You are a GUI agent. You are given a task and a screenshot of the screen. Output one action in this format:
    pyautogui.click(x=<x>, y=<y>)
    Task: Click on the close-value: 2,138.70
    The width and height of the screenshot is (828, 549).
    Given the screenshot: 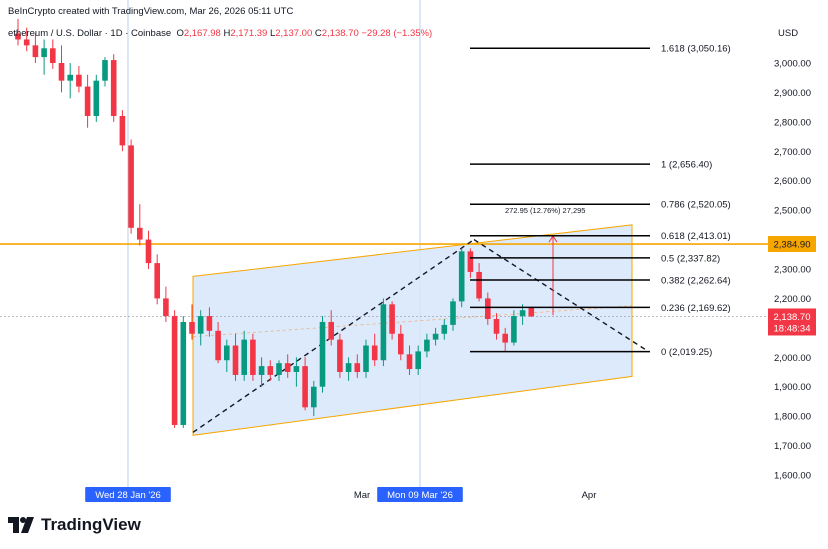 What is the action you would take?
    pyautogui.click(x=340, y=33)
    